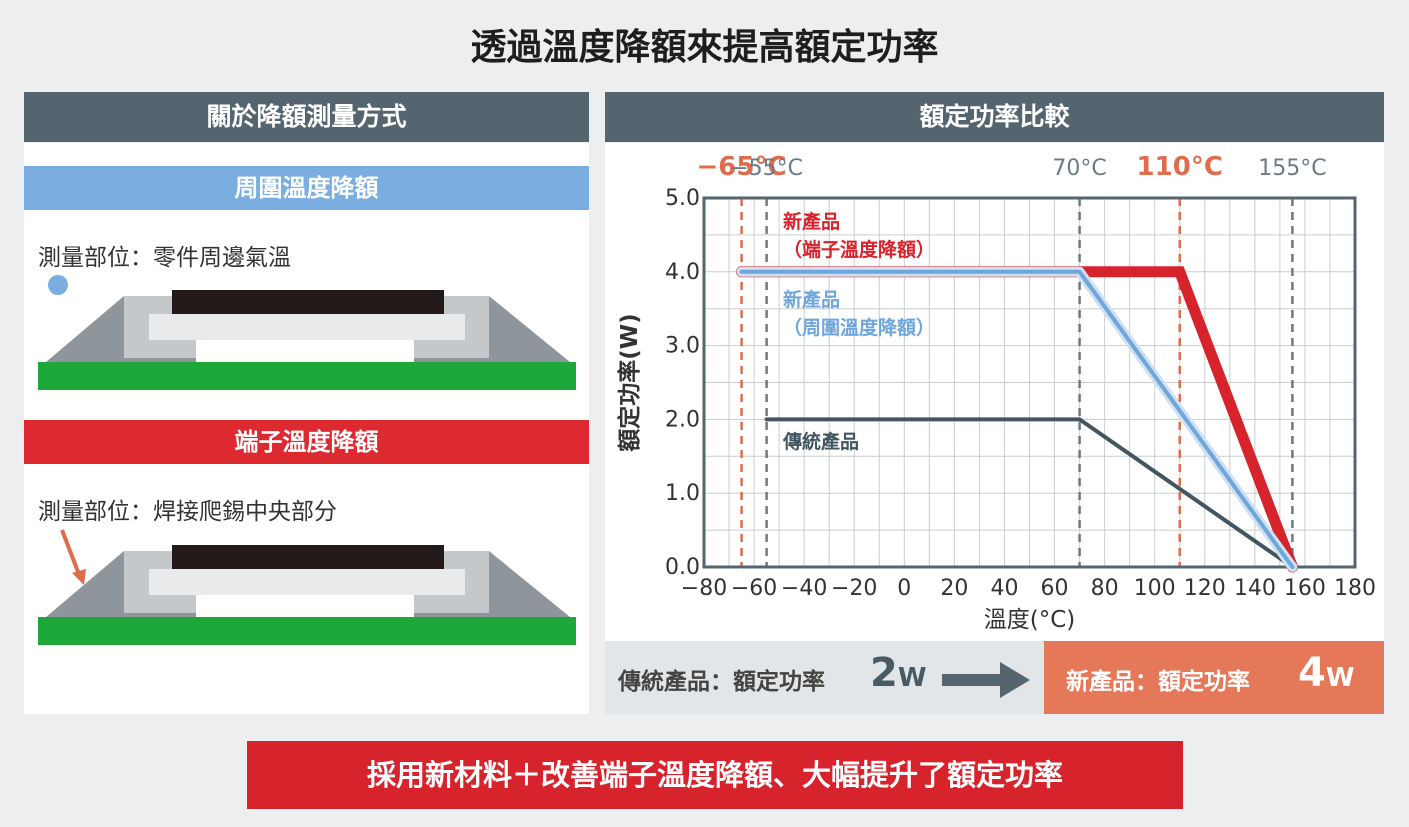 Image resolution: width=1409 pixels, height=827 pixels. I want to click on new-value-unit: W, so click(1340, 678).